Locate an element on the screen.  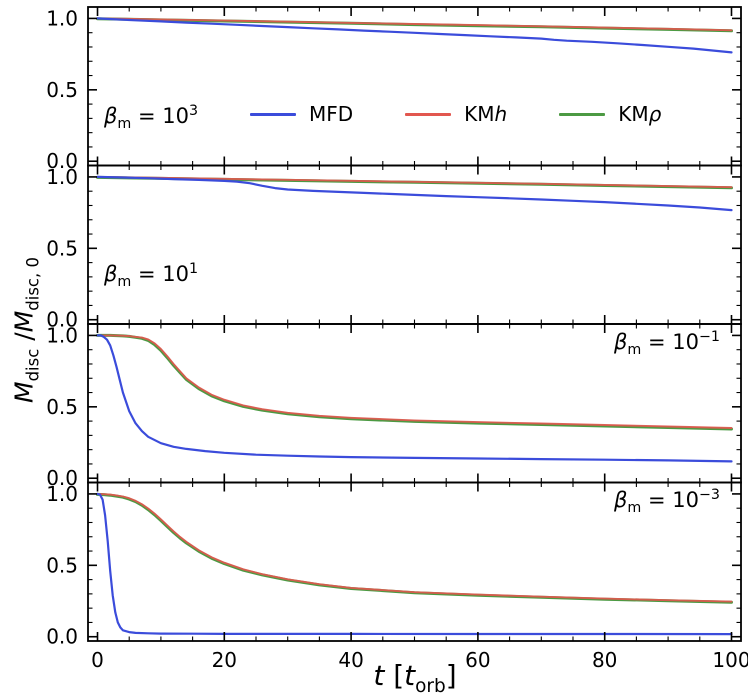
legend-line-kmh is located at coordinates (428, 114).